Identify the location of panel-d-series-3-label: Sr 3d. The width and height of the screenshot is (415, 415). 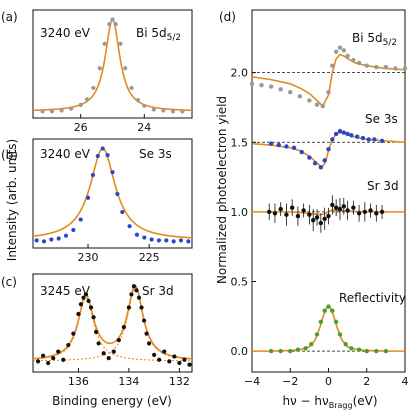
(383, 186).